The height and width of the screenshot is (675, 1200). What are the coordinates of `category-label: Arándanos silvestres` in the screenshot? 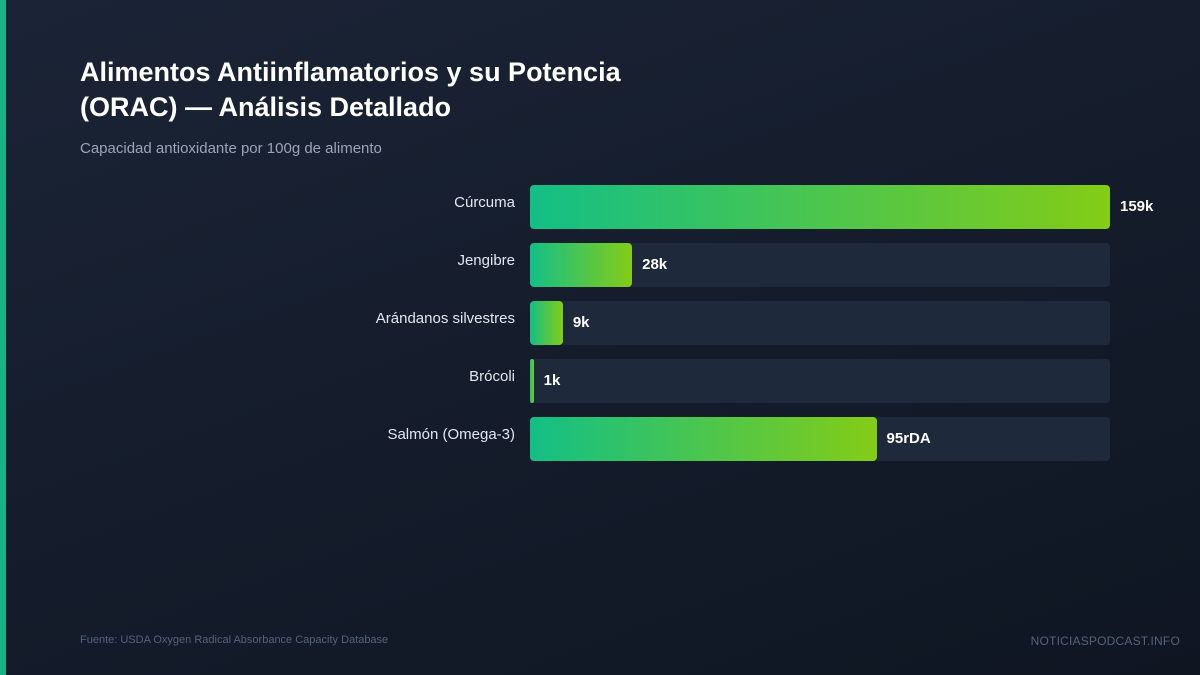 It's located at (445, 318).